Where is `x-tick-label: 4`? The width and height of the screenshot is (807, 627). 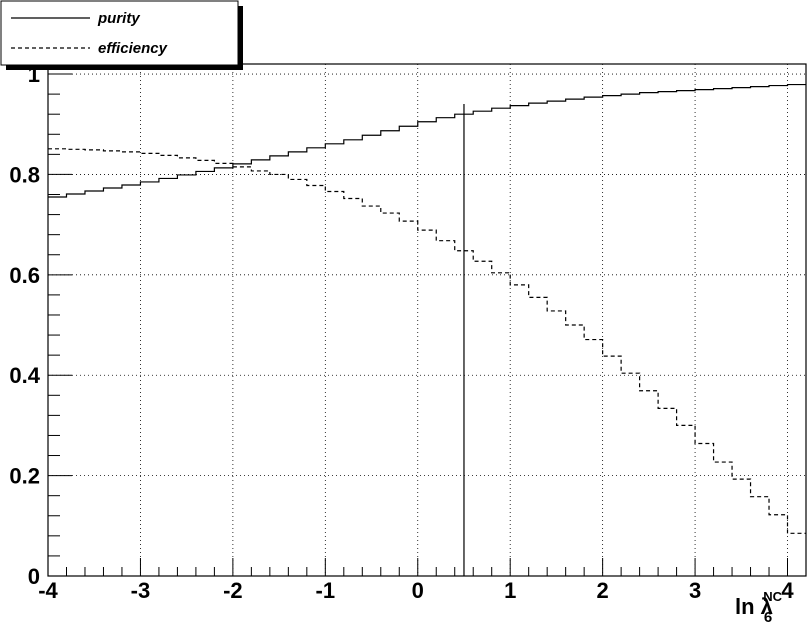
x-tick-label: 4 is located at coordinates (787, 590).